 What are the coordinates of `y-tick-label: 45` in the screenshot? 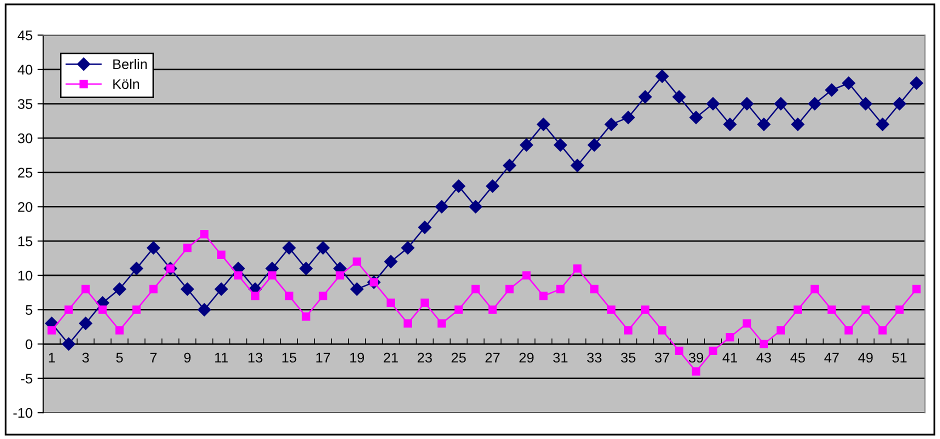 It's located at (25, 35).